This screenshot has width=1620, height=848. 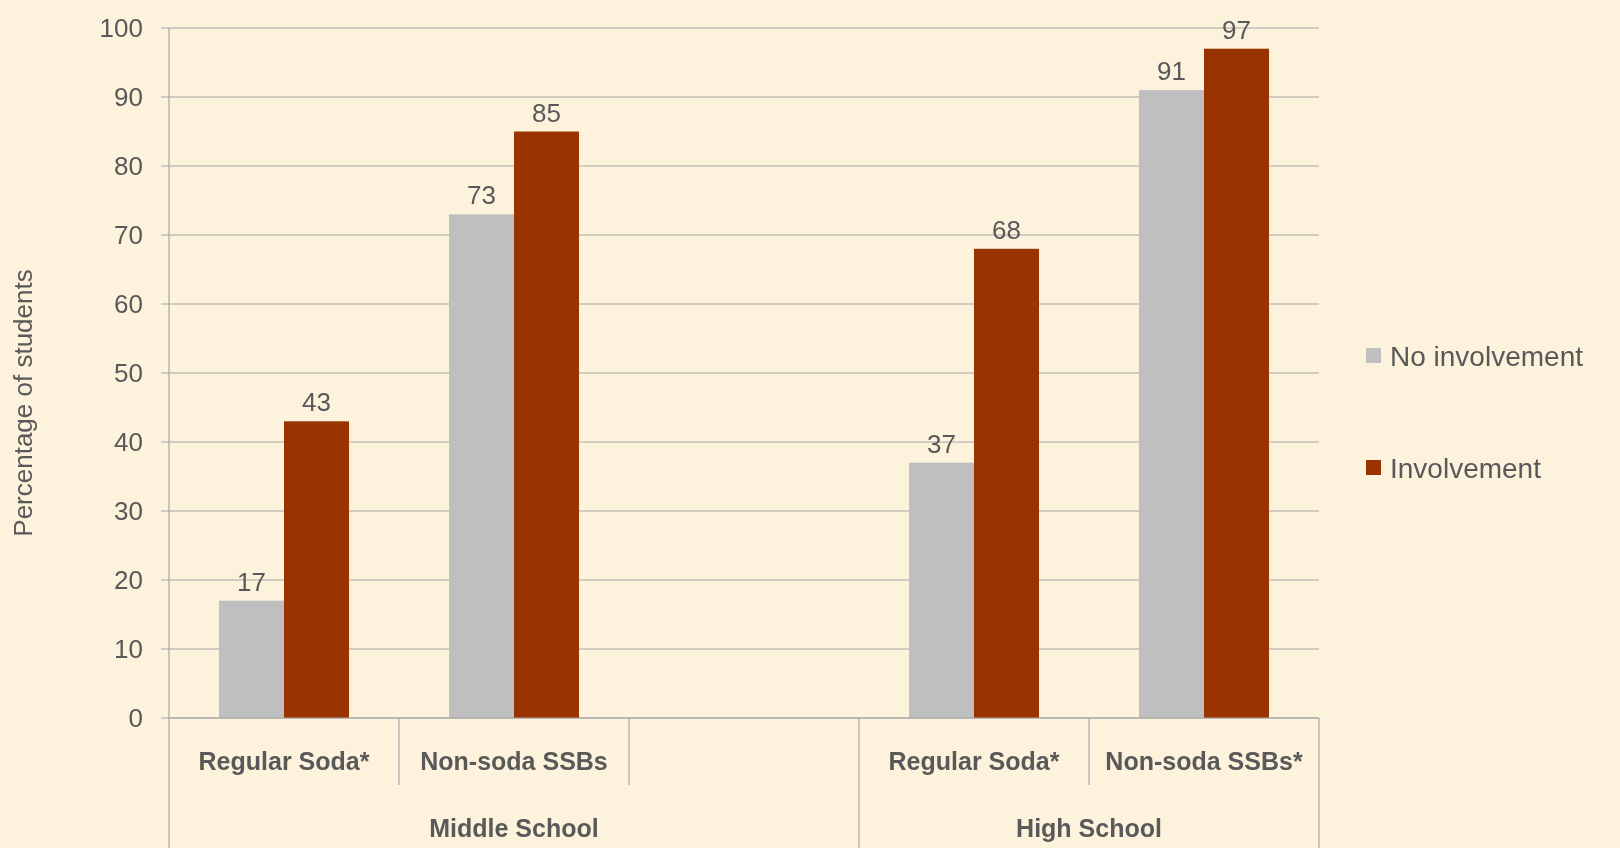 What do you see at coordinates (128, 235) in the screenshot?
I see `y-tick-label: 70` at bounding box center [128, 235].